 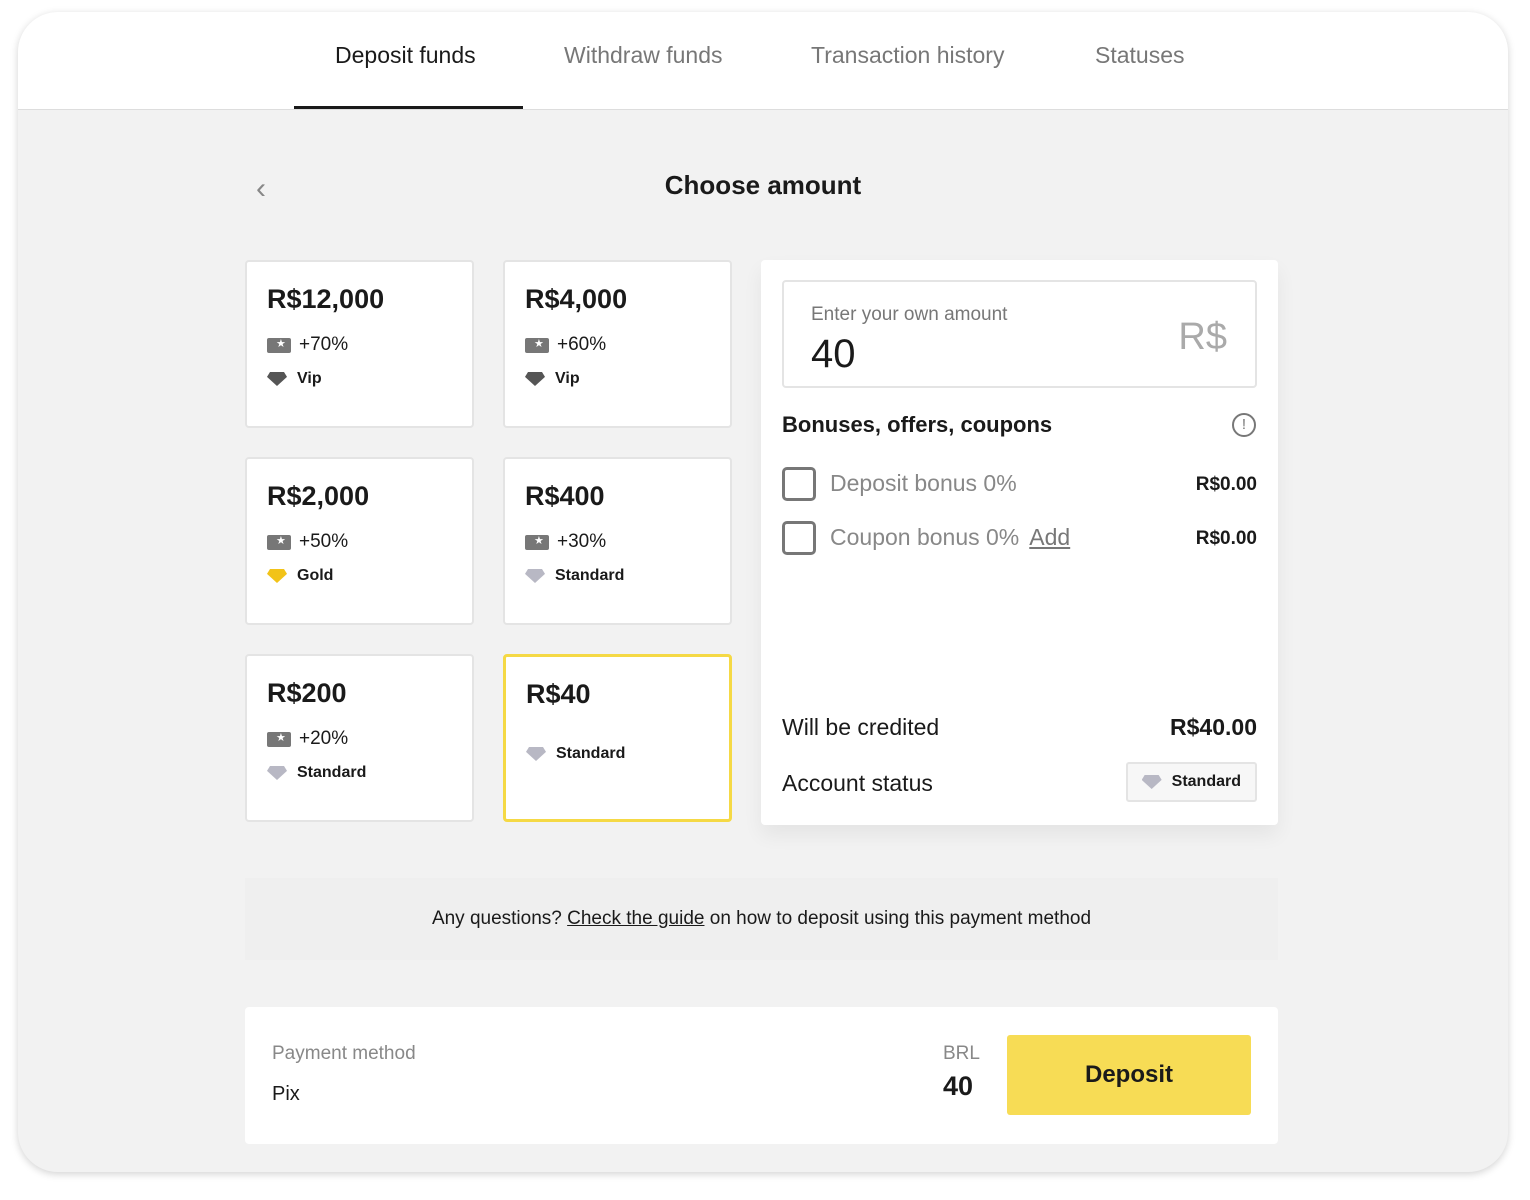 I want to click on card-amount: R$200, so click(x=307, y=693).